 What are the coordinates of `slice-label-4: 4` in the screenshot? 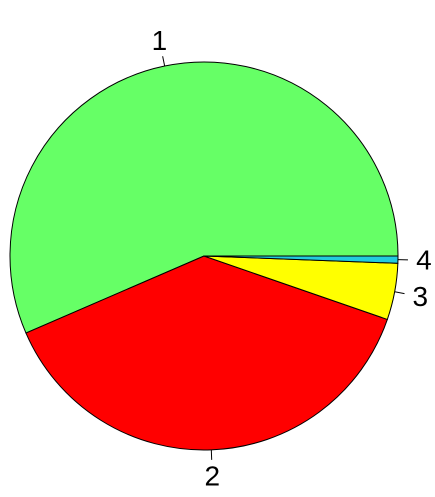 It's located at (424, 260).